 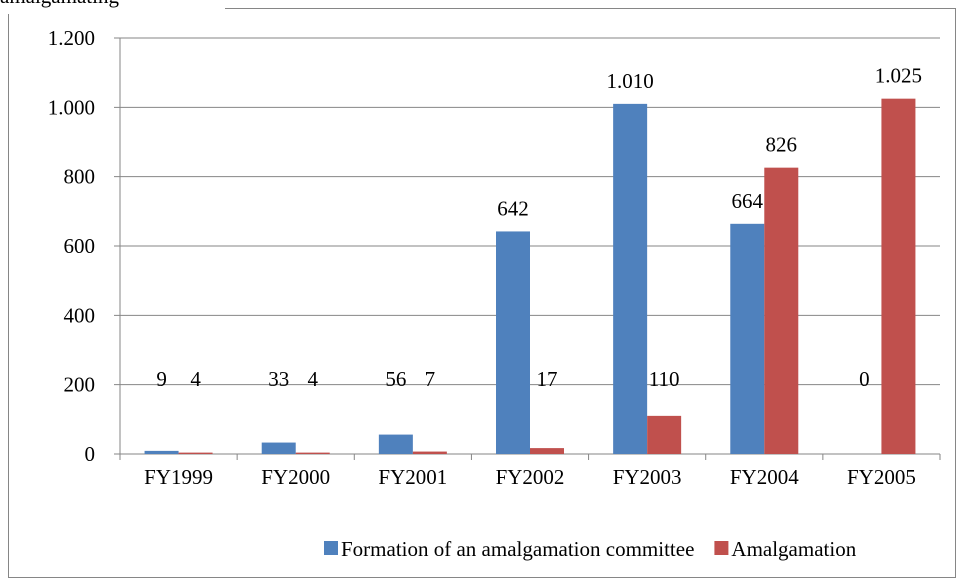 I want to click on data-label: 33, so click(x=278, y=379).